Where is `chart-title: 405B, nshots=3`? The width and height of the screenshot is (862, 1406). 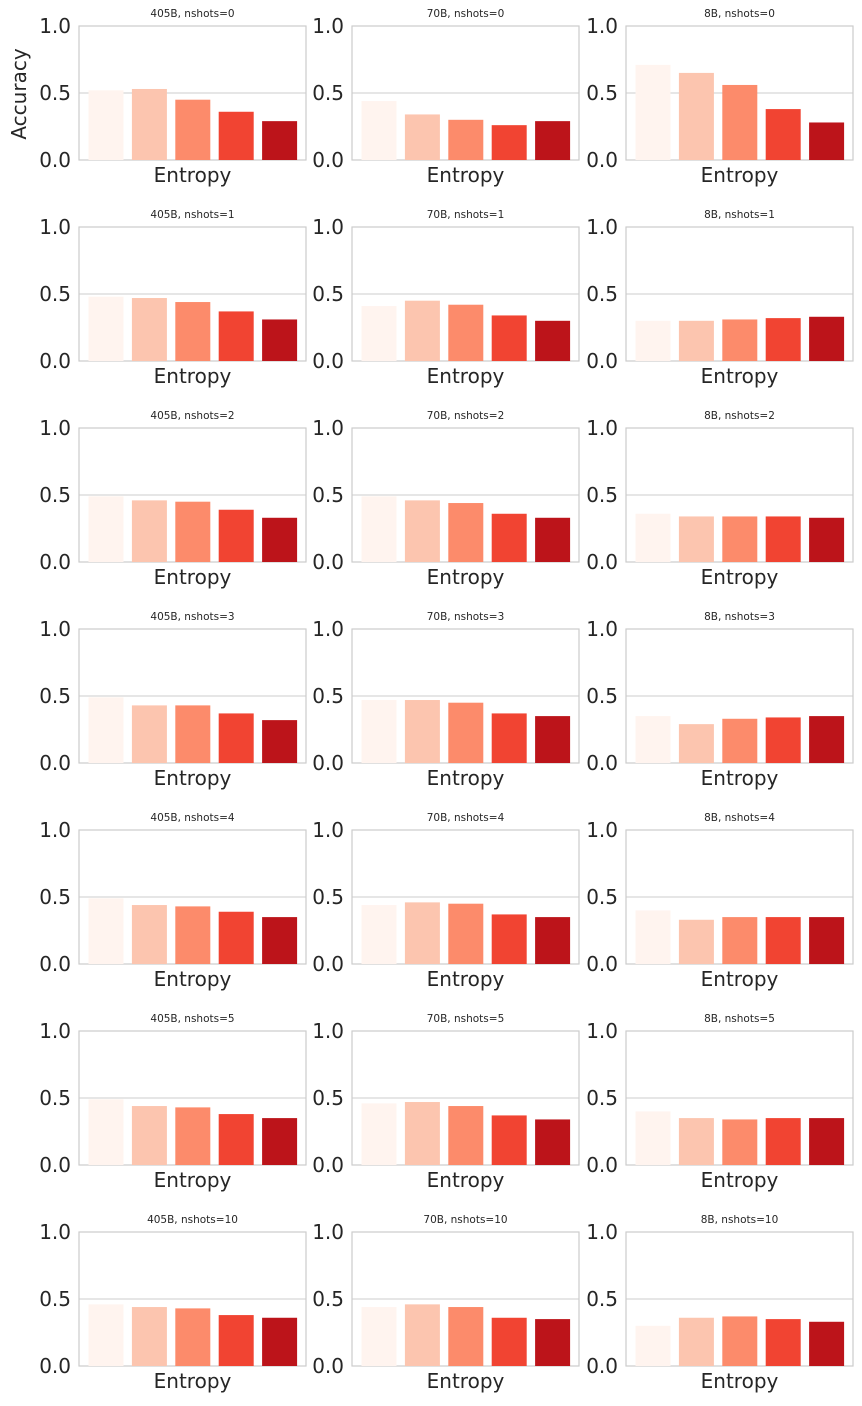 chart-title: 405B, nshots=3 is located at coordinates (192, 617).